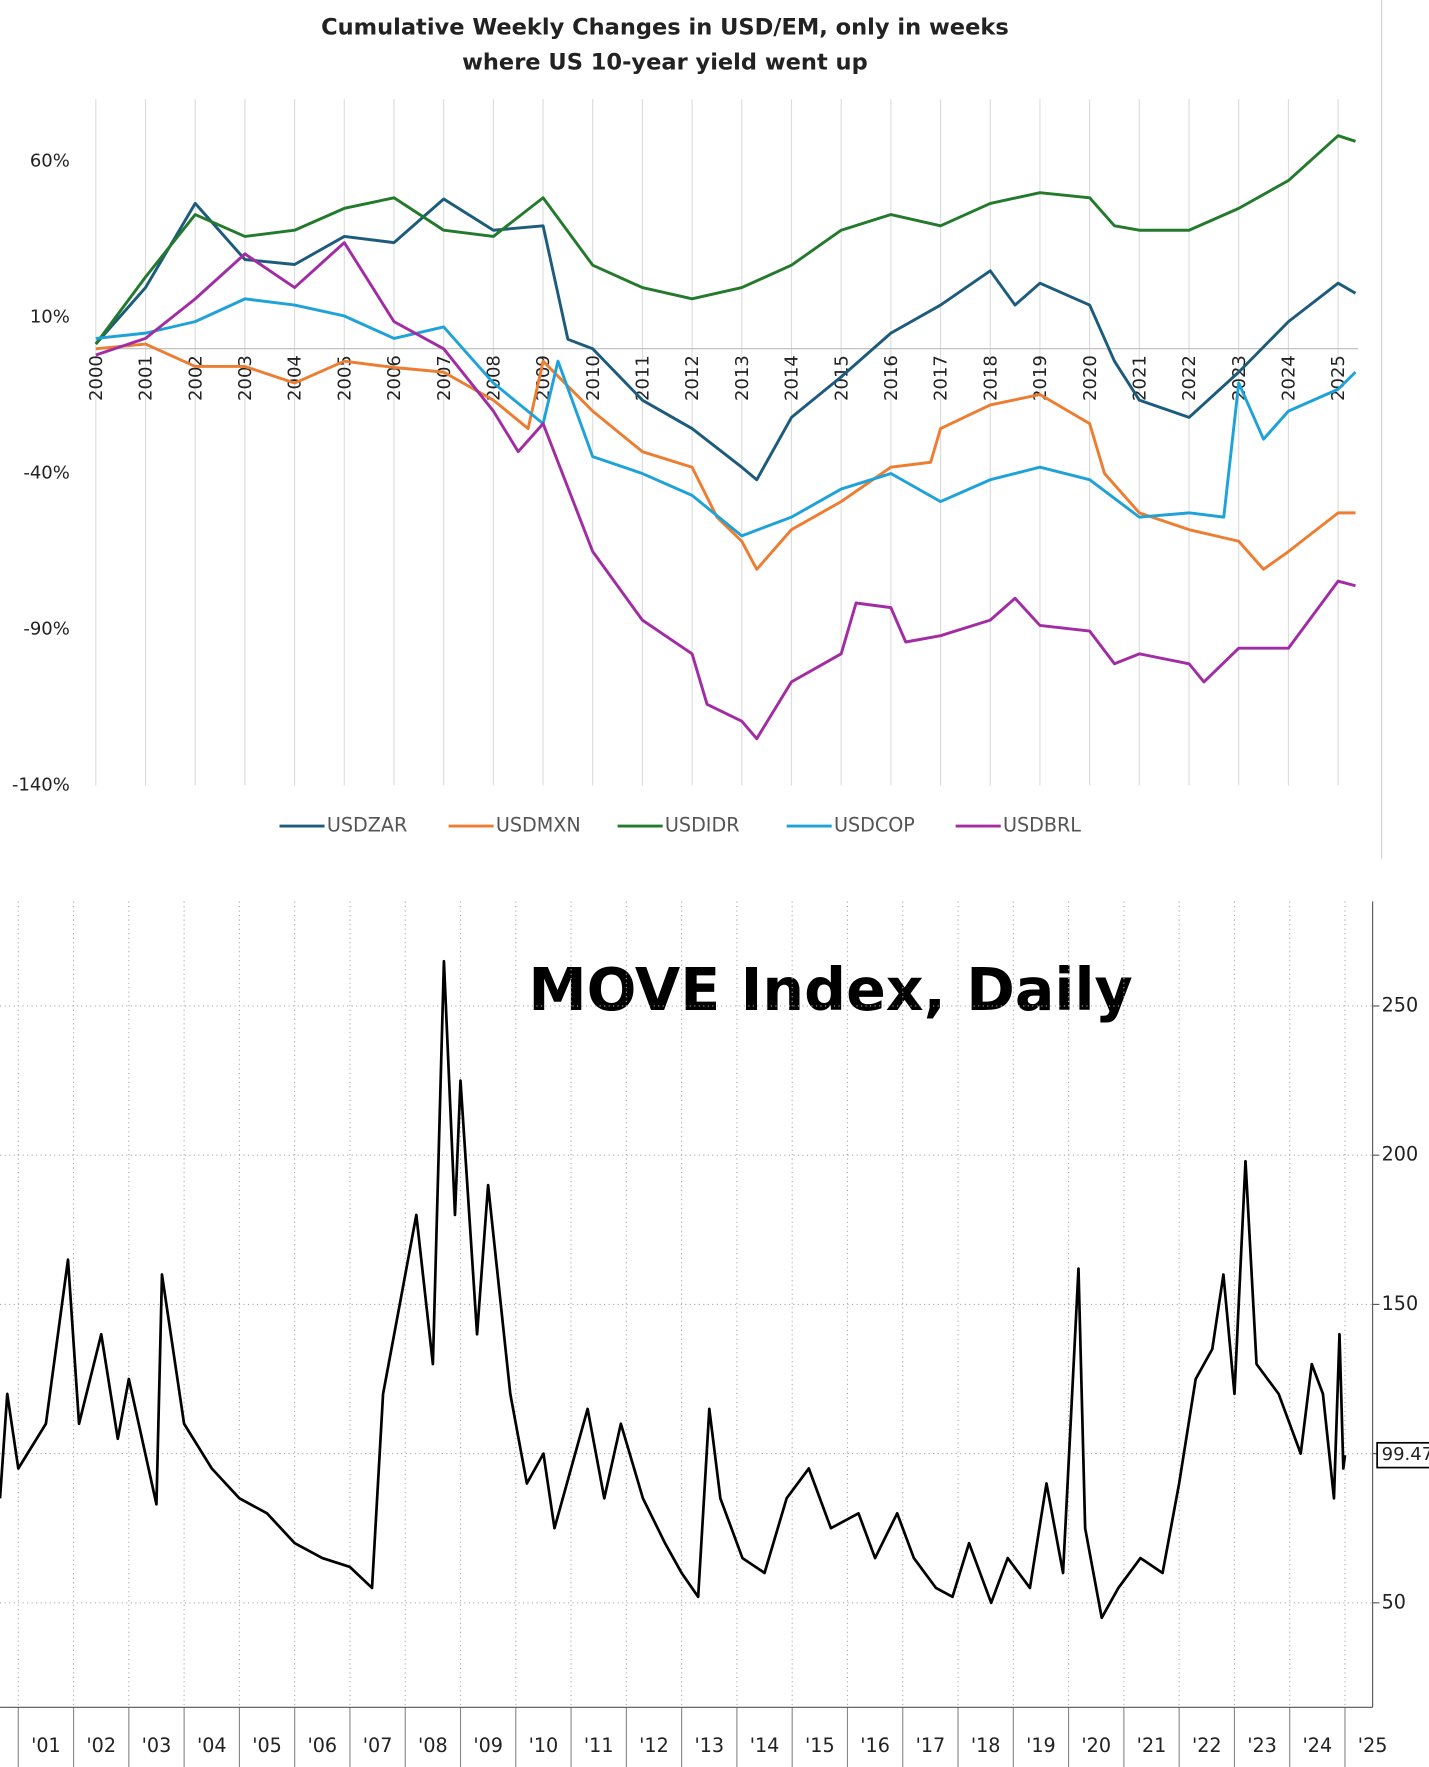 This screenshot has width=1429, height=1767. Describe the element at coordinates (941, 378) in the screenshot. I see `x-tick-label: 2017` at that location.